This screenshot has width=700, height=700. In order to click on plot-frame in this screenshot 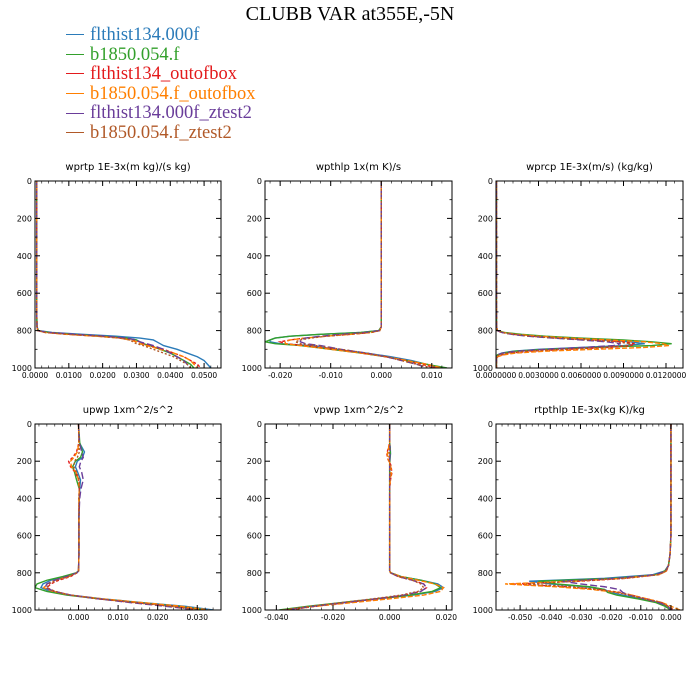, I will do `click(589, 517)`.